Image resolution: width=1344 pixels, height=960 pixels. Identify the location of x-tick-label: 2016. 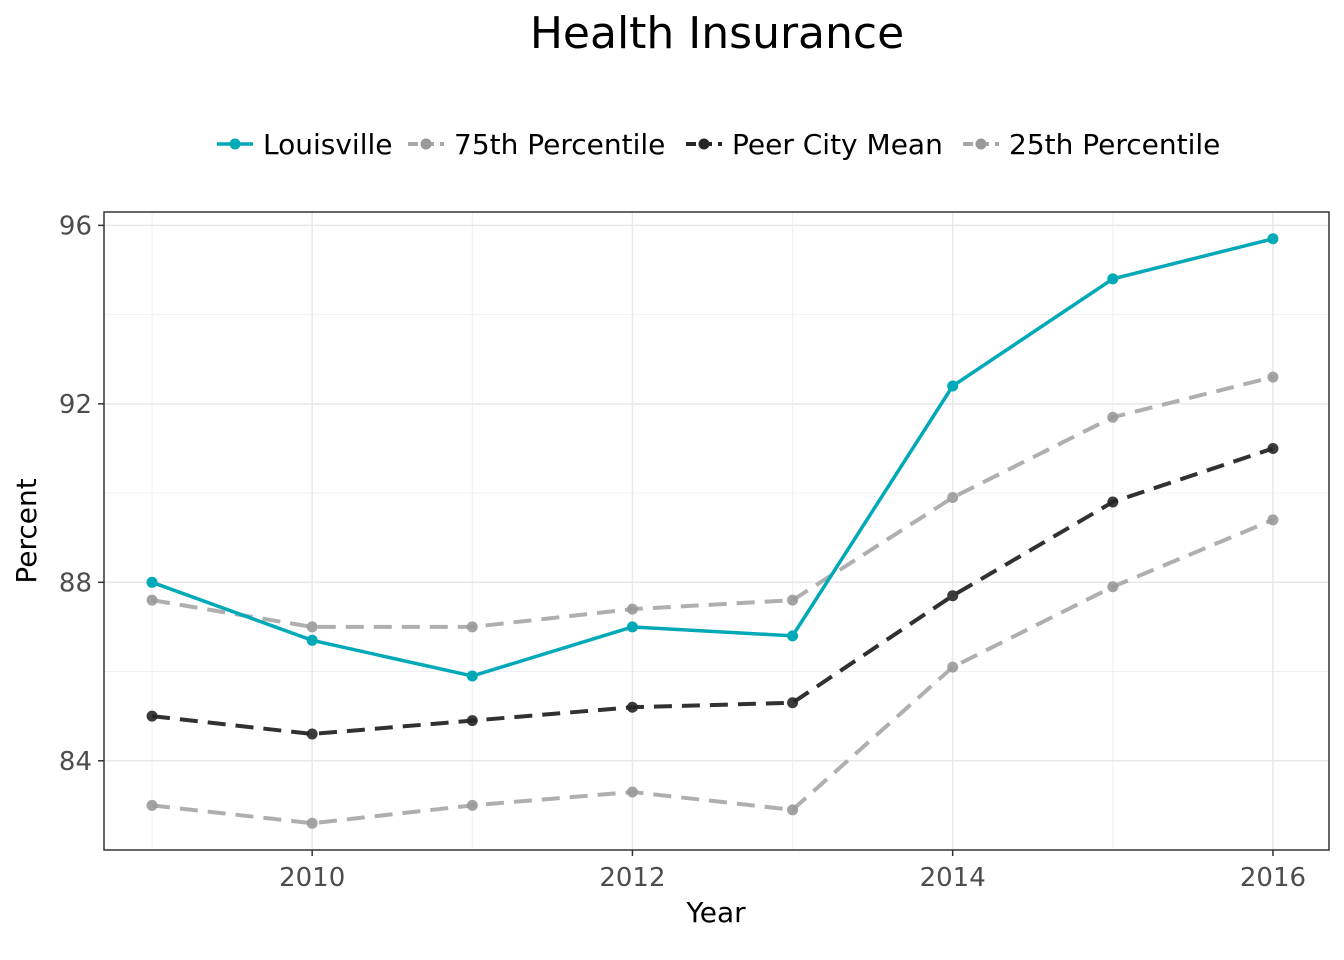
(1273, 878).